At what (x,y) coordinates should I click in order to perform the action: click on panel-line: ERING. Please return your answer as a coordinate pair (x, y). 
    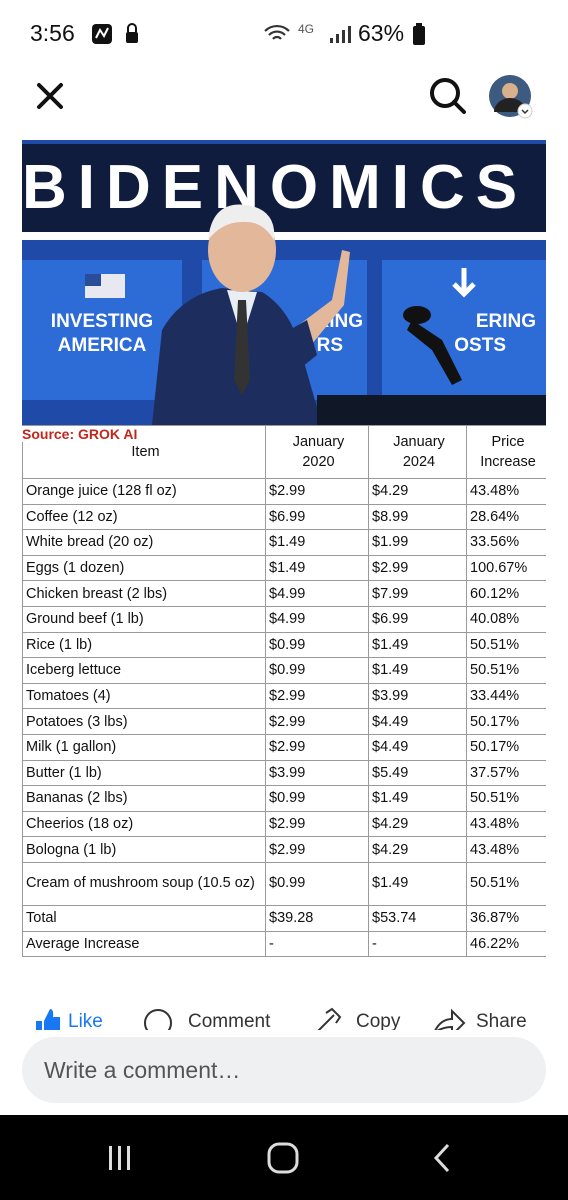
    Looking at the image, I should click on (505, 321).